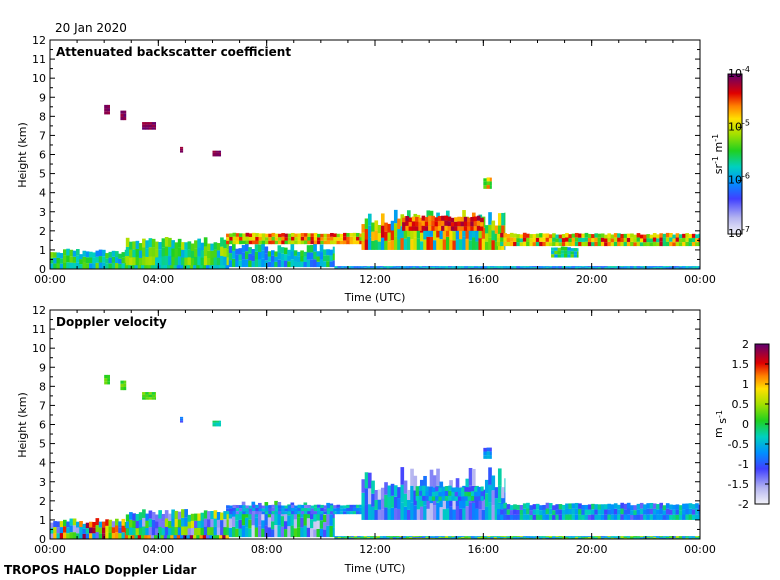 The height and width of the screenshot is (580, 780). Describe the element at coordinates (375, 549) in the screenshot. I see `doppler-x-tick-label: 12:00` at that location.